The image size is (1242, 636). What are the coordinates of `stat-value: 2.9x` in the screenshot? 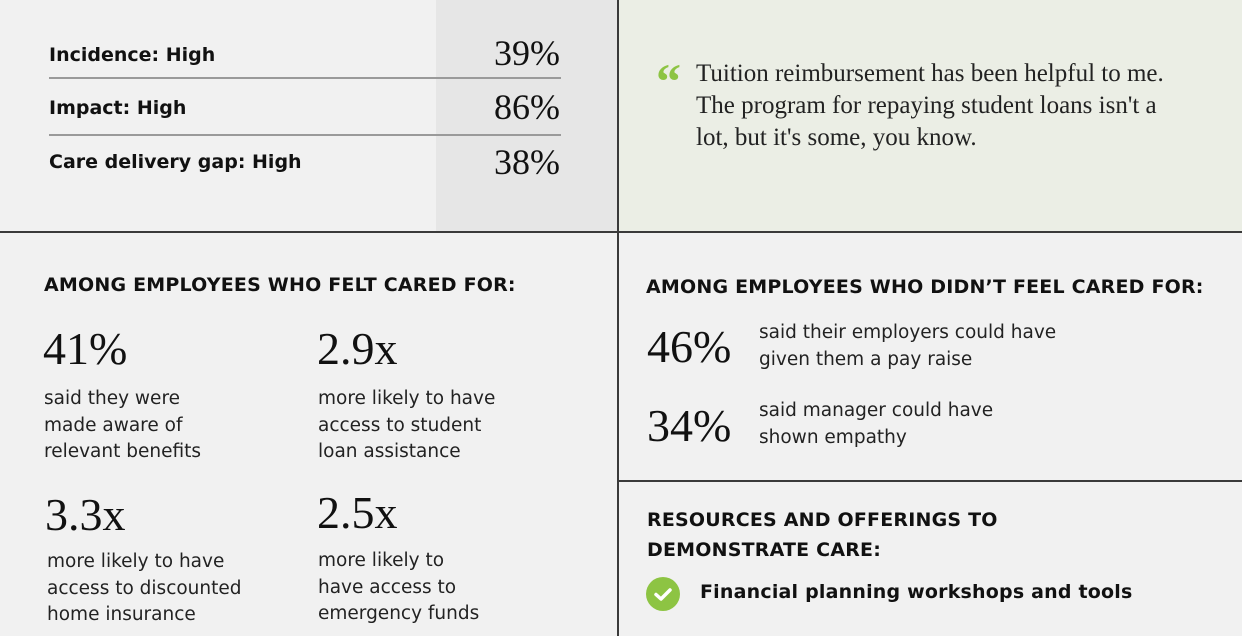 It's located at (357, 348).